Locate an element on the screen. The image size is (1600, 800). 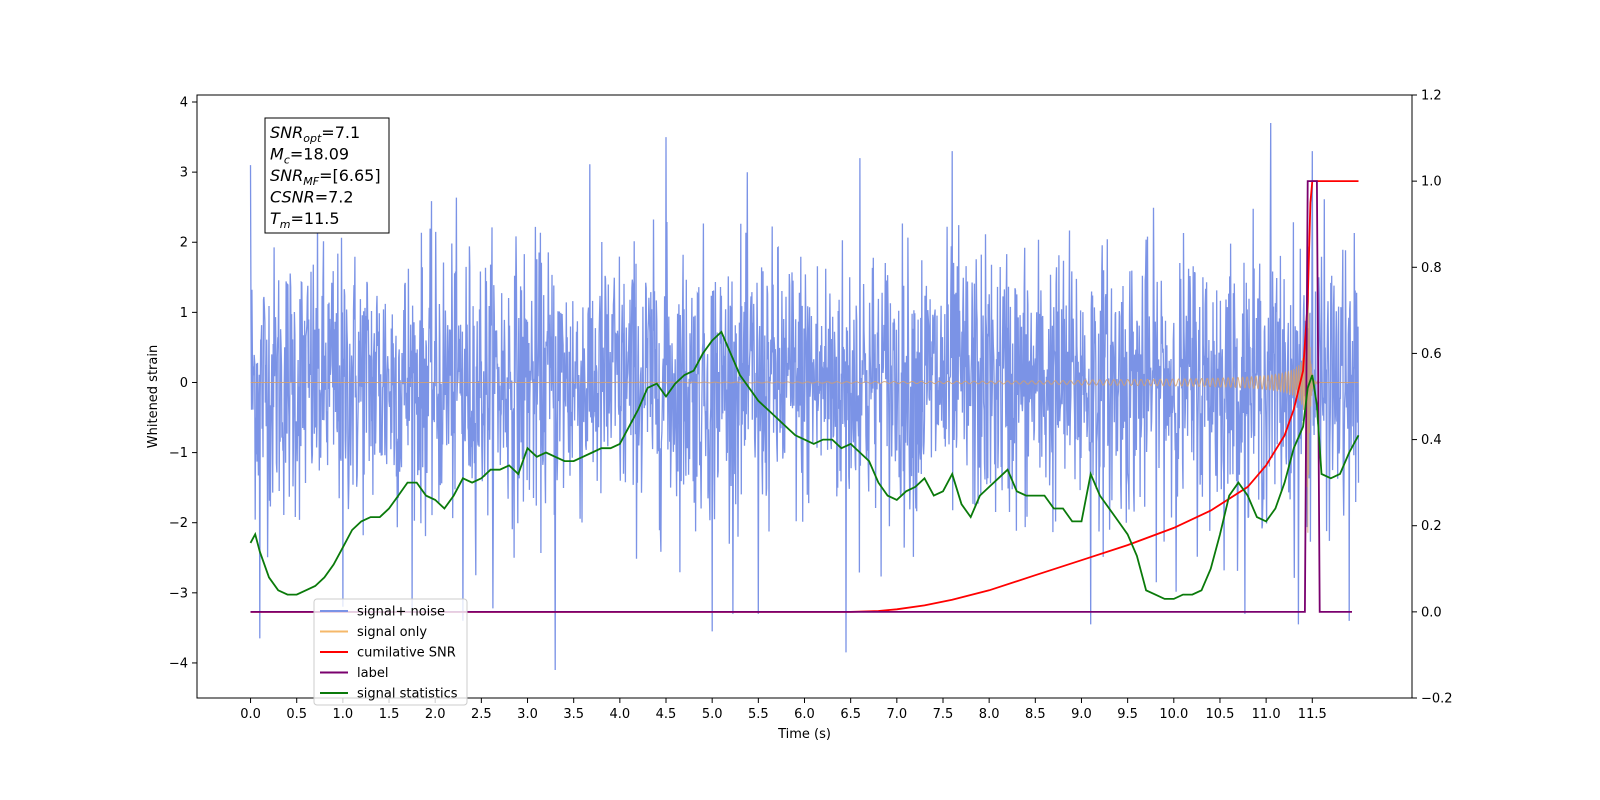
y-left-tick-label: 3 is located at coordinates (184, 173).